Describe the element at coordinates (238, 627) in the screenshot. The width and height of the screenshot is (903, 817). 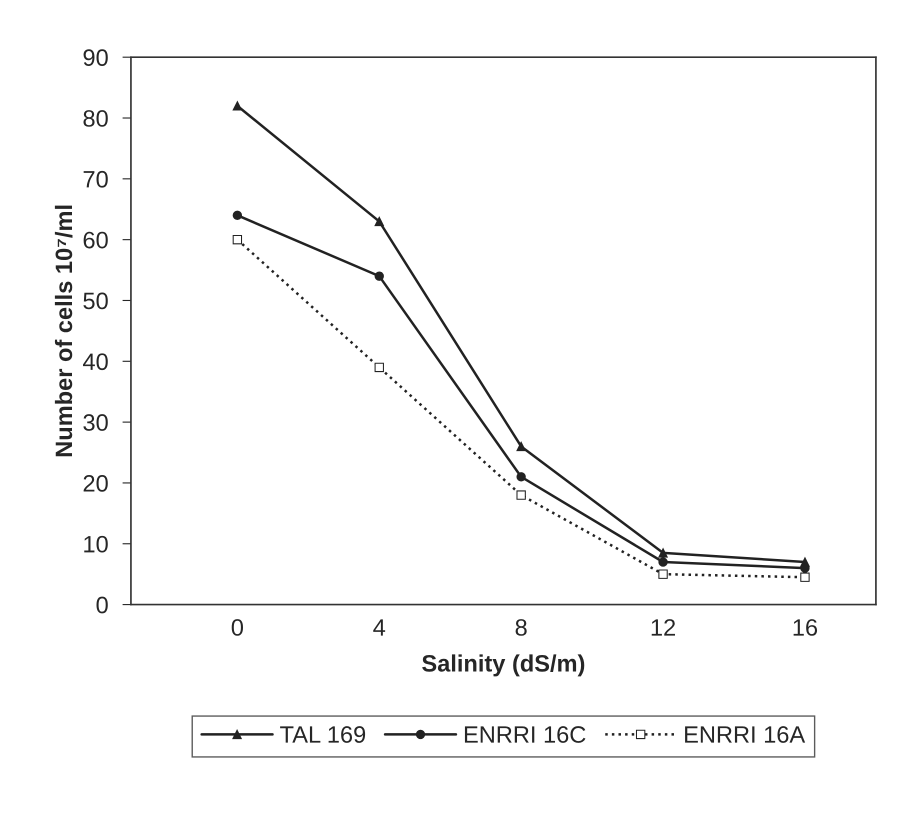
I see `x-tick-label: 0` at that location.